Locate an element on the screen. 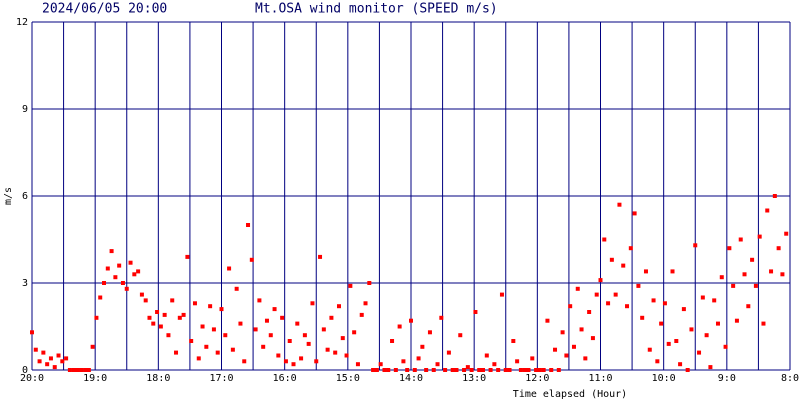  x-tick-label: 8:0 is located at coordinates (790, 378).